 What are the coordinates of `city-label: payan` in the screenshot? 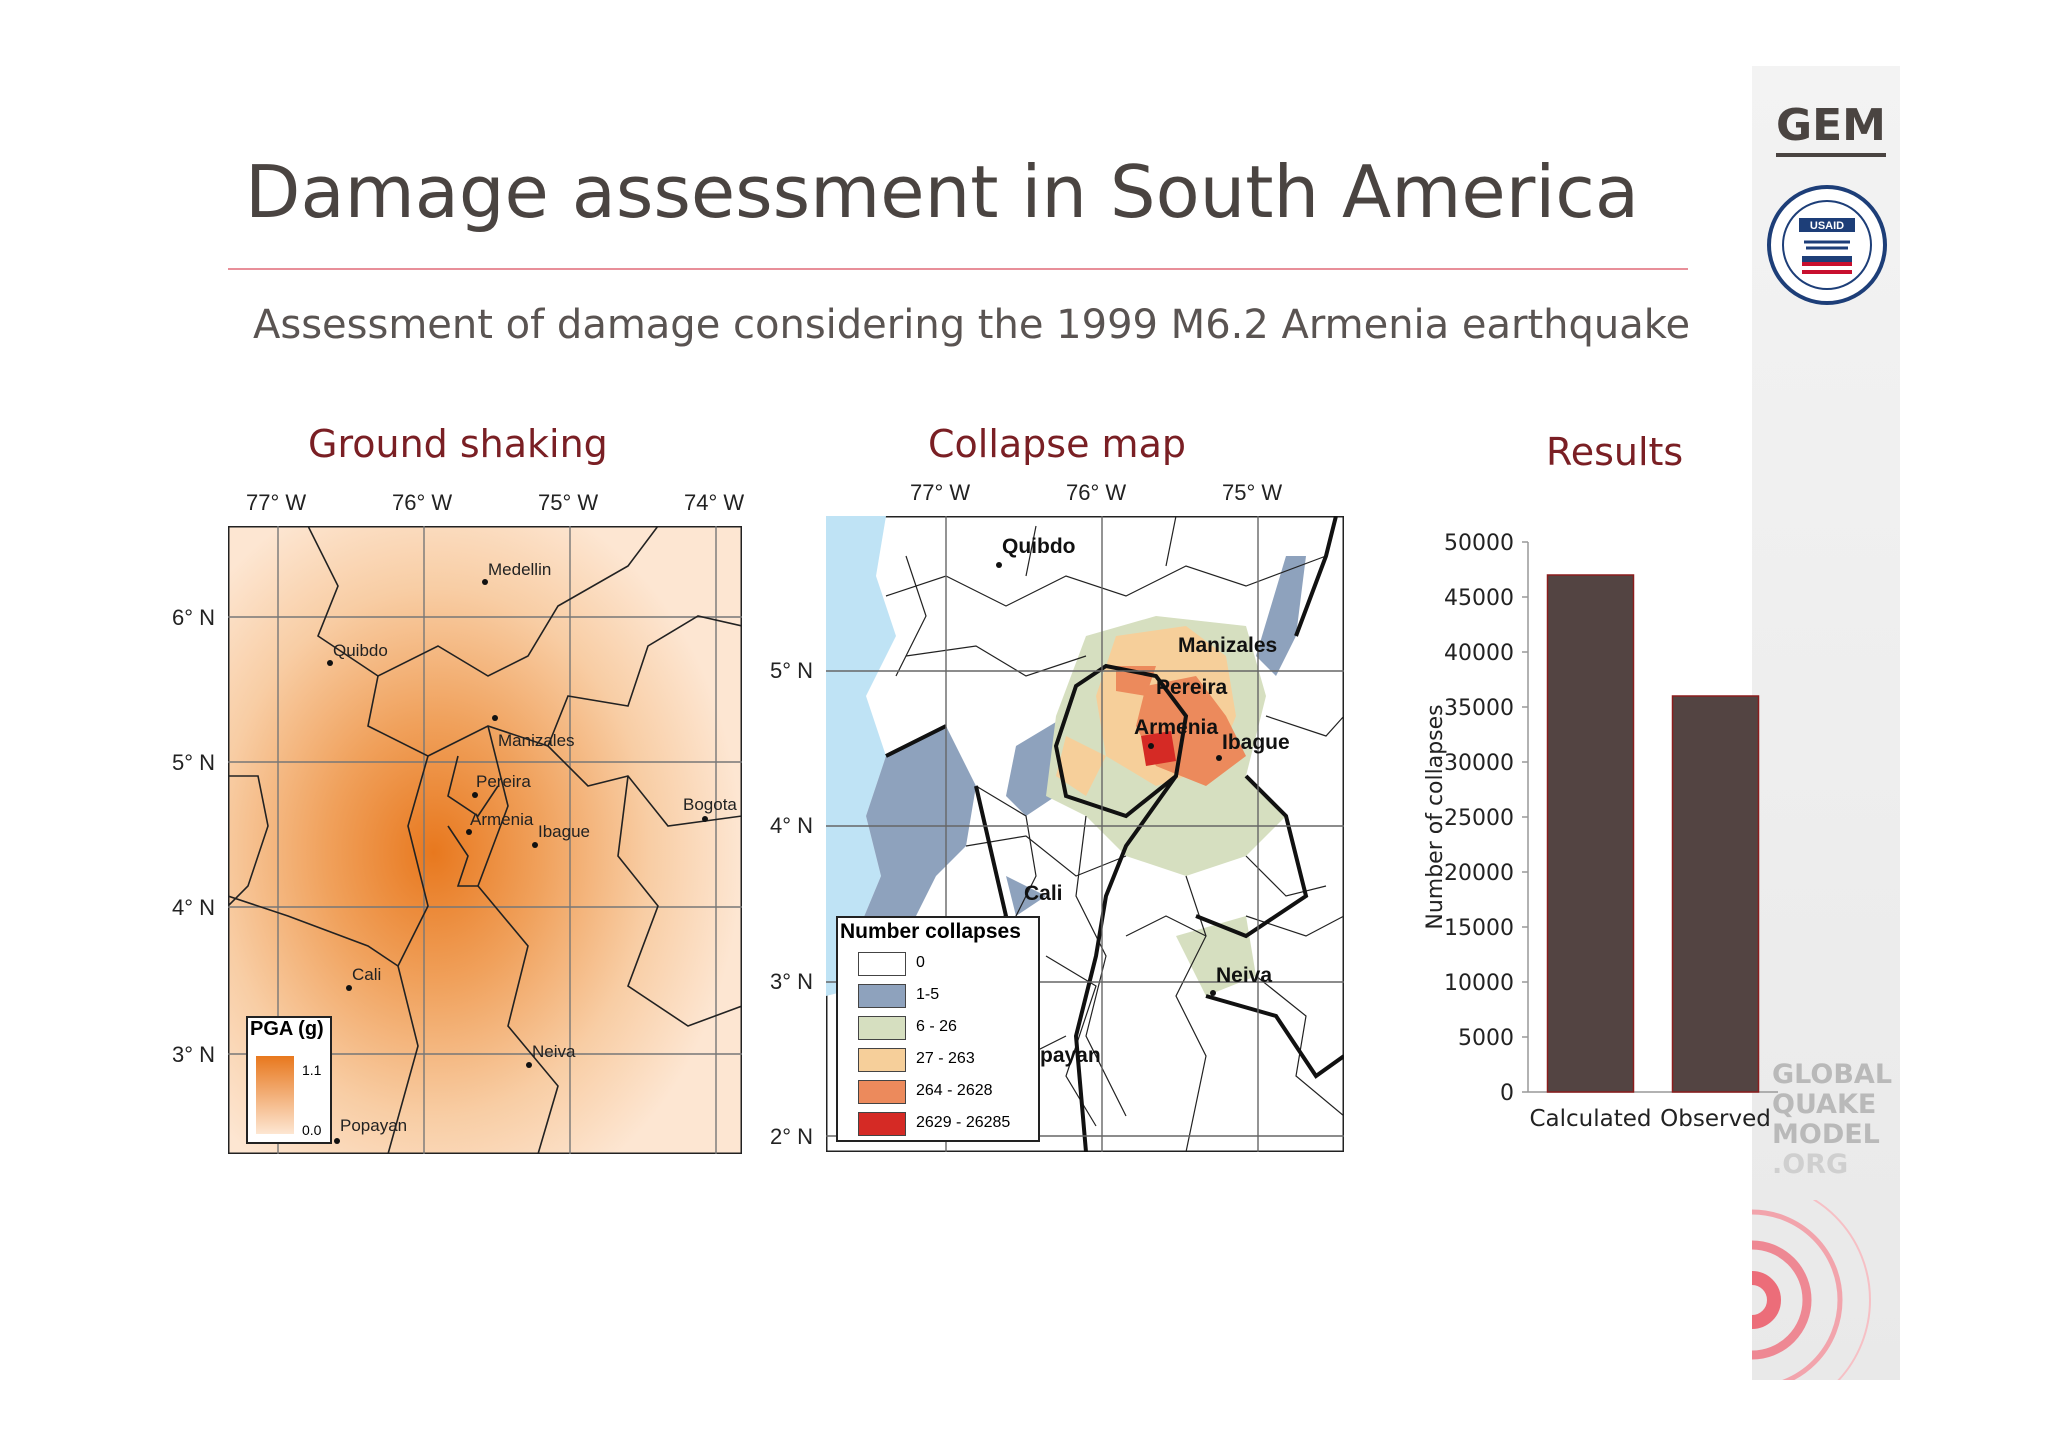 It's located at (1070, 1055).